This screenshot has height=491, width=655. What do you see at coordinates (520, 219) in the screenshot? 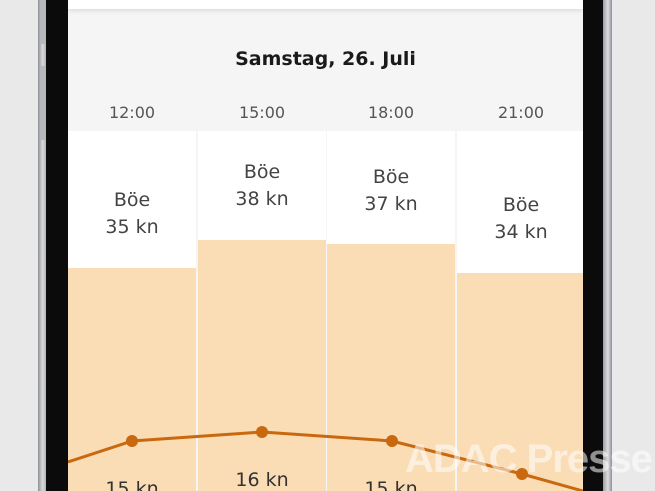
I see `gust-label: Böe 34 kn` at bounding box center [520, 219].